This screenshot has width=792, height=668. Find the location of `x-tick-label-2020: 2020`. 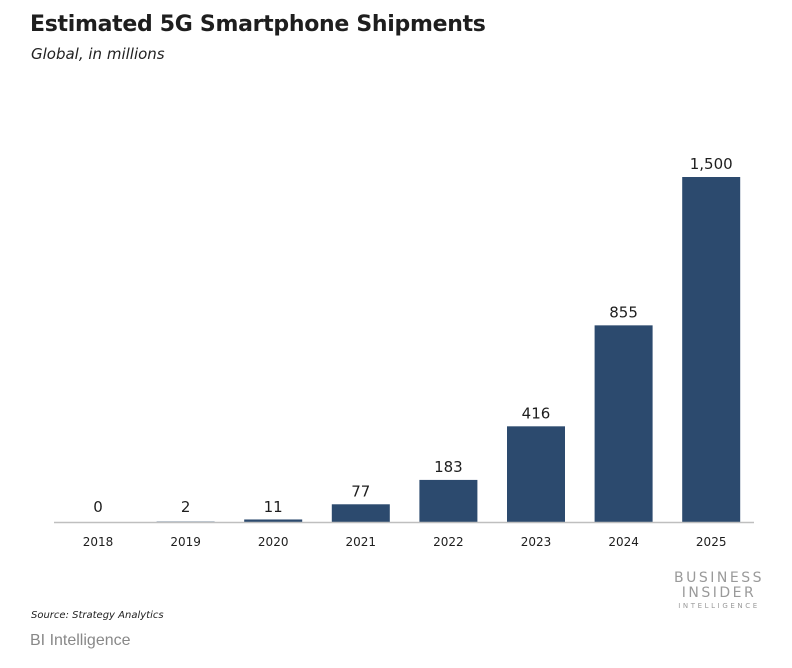

x-tick-label-2020: 2020 is located at coordinates (273, 542).